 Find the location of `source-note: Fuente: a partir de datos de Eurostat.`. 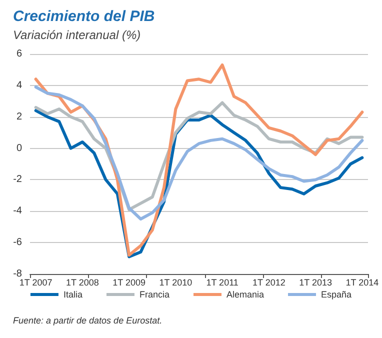

source-note: Fuente: a partir de datos de Eurostat. is located at coordinates (87, 321).